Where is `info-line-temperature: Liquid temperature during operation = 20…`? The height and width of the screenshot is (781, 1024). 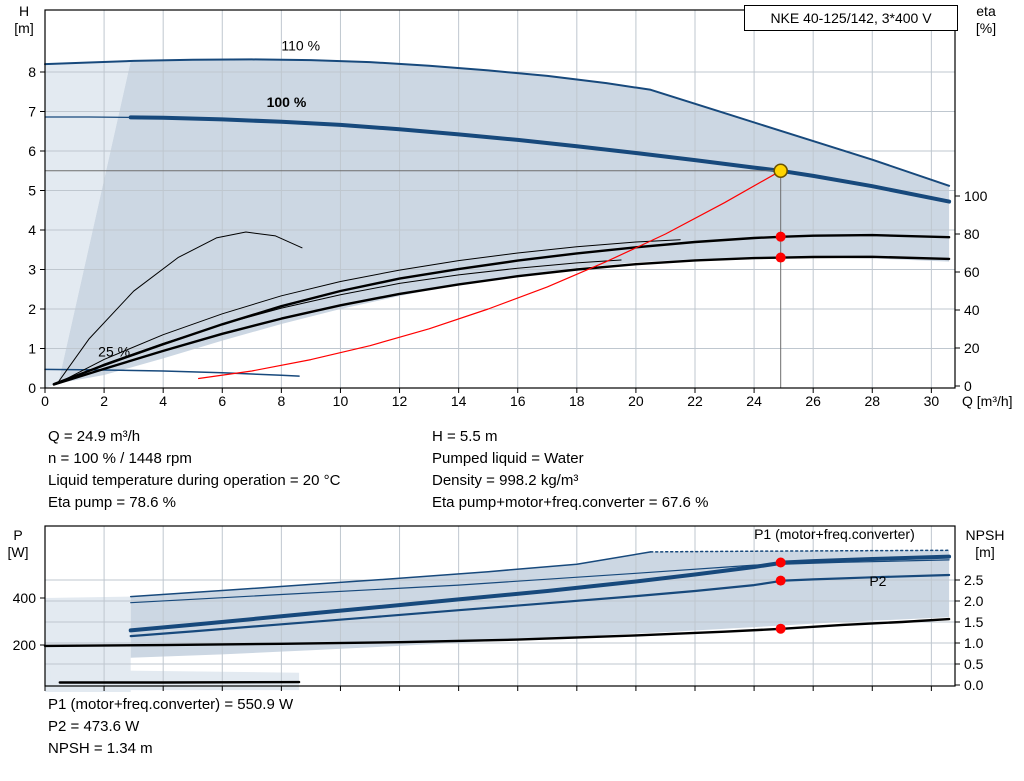
info-line-temperature: Liquid temperature during operation = 20… is located at coordinates (194, 480).